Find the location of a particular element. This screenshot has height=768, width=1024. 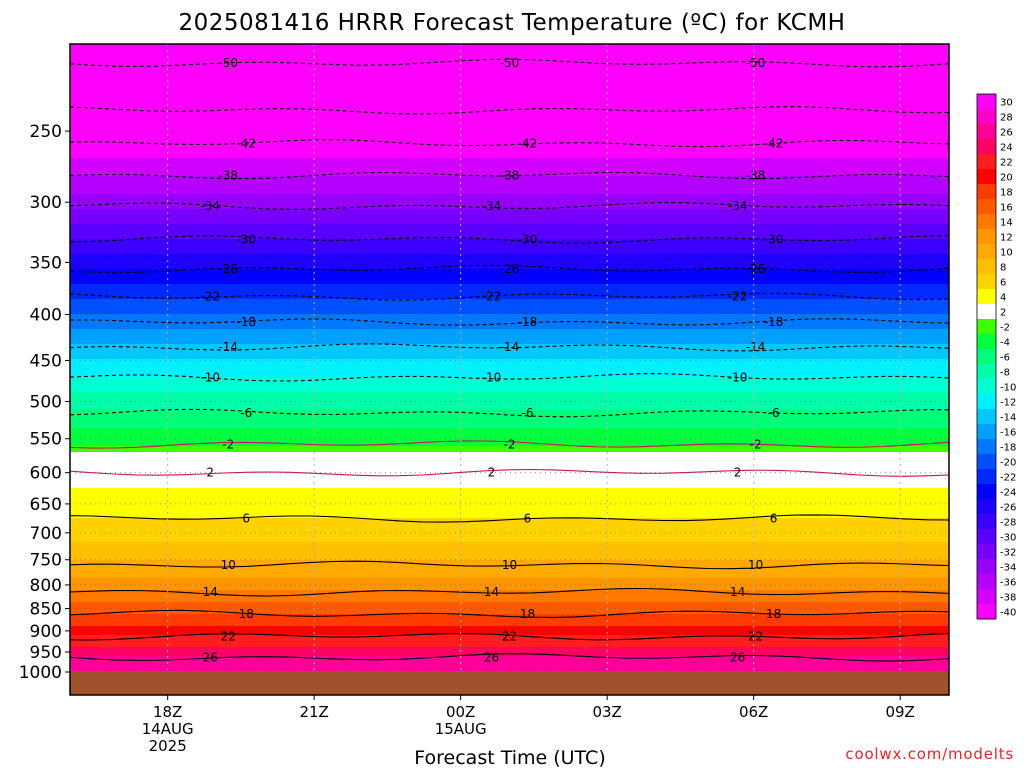

y-tick-label: 500 is located at coordinates (46, 403).